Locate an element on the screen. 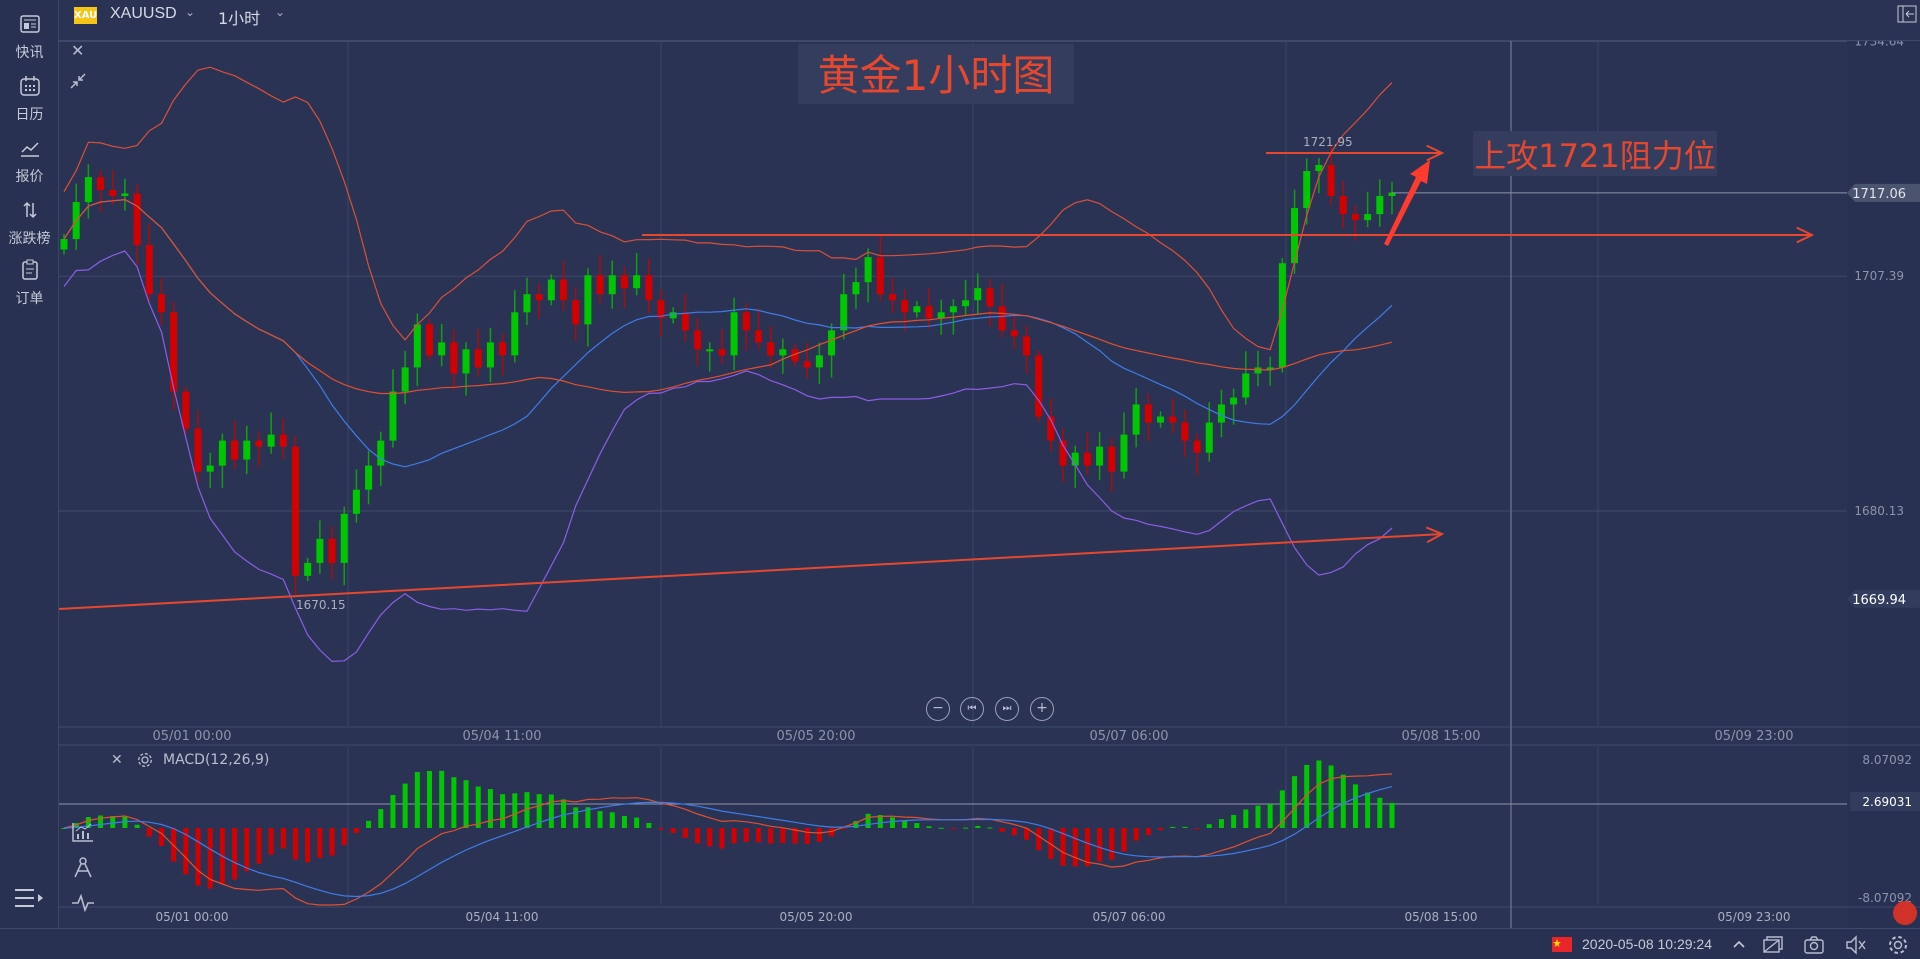 The height and width of the screenshot is (959, 1920). window-layout-icon is located at coordinates (1773, 945).